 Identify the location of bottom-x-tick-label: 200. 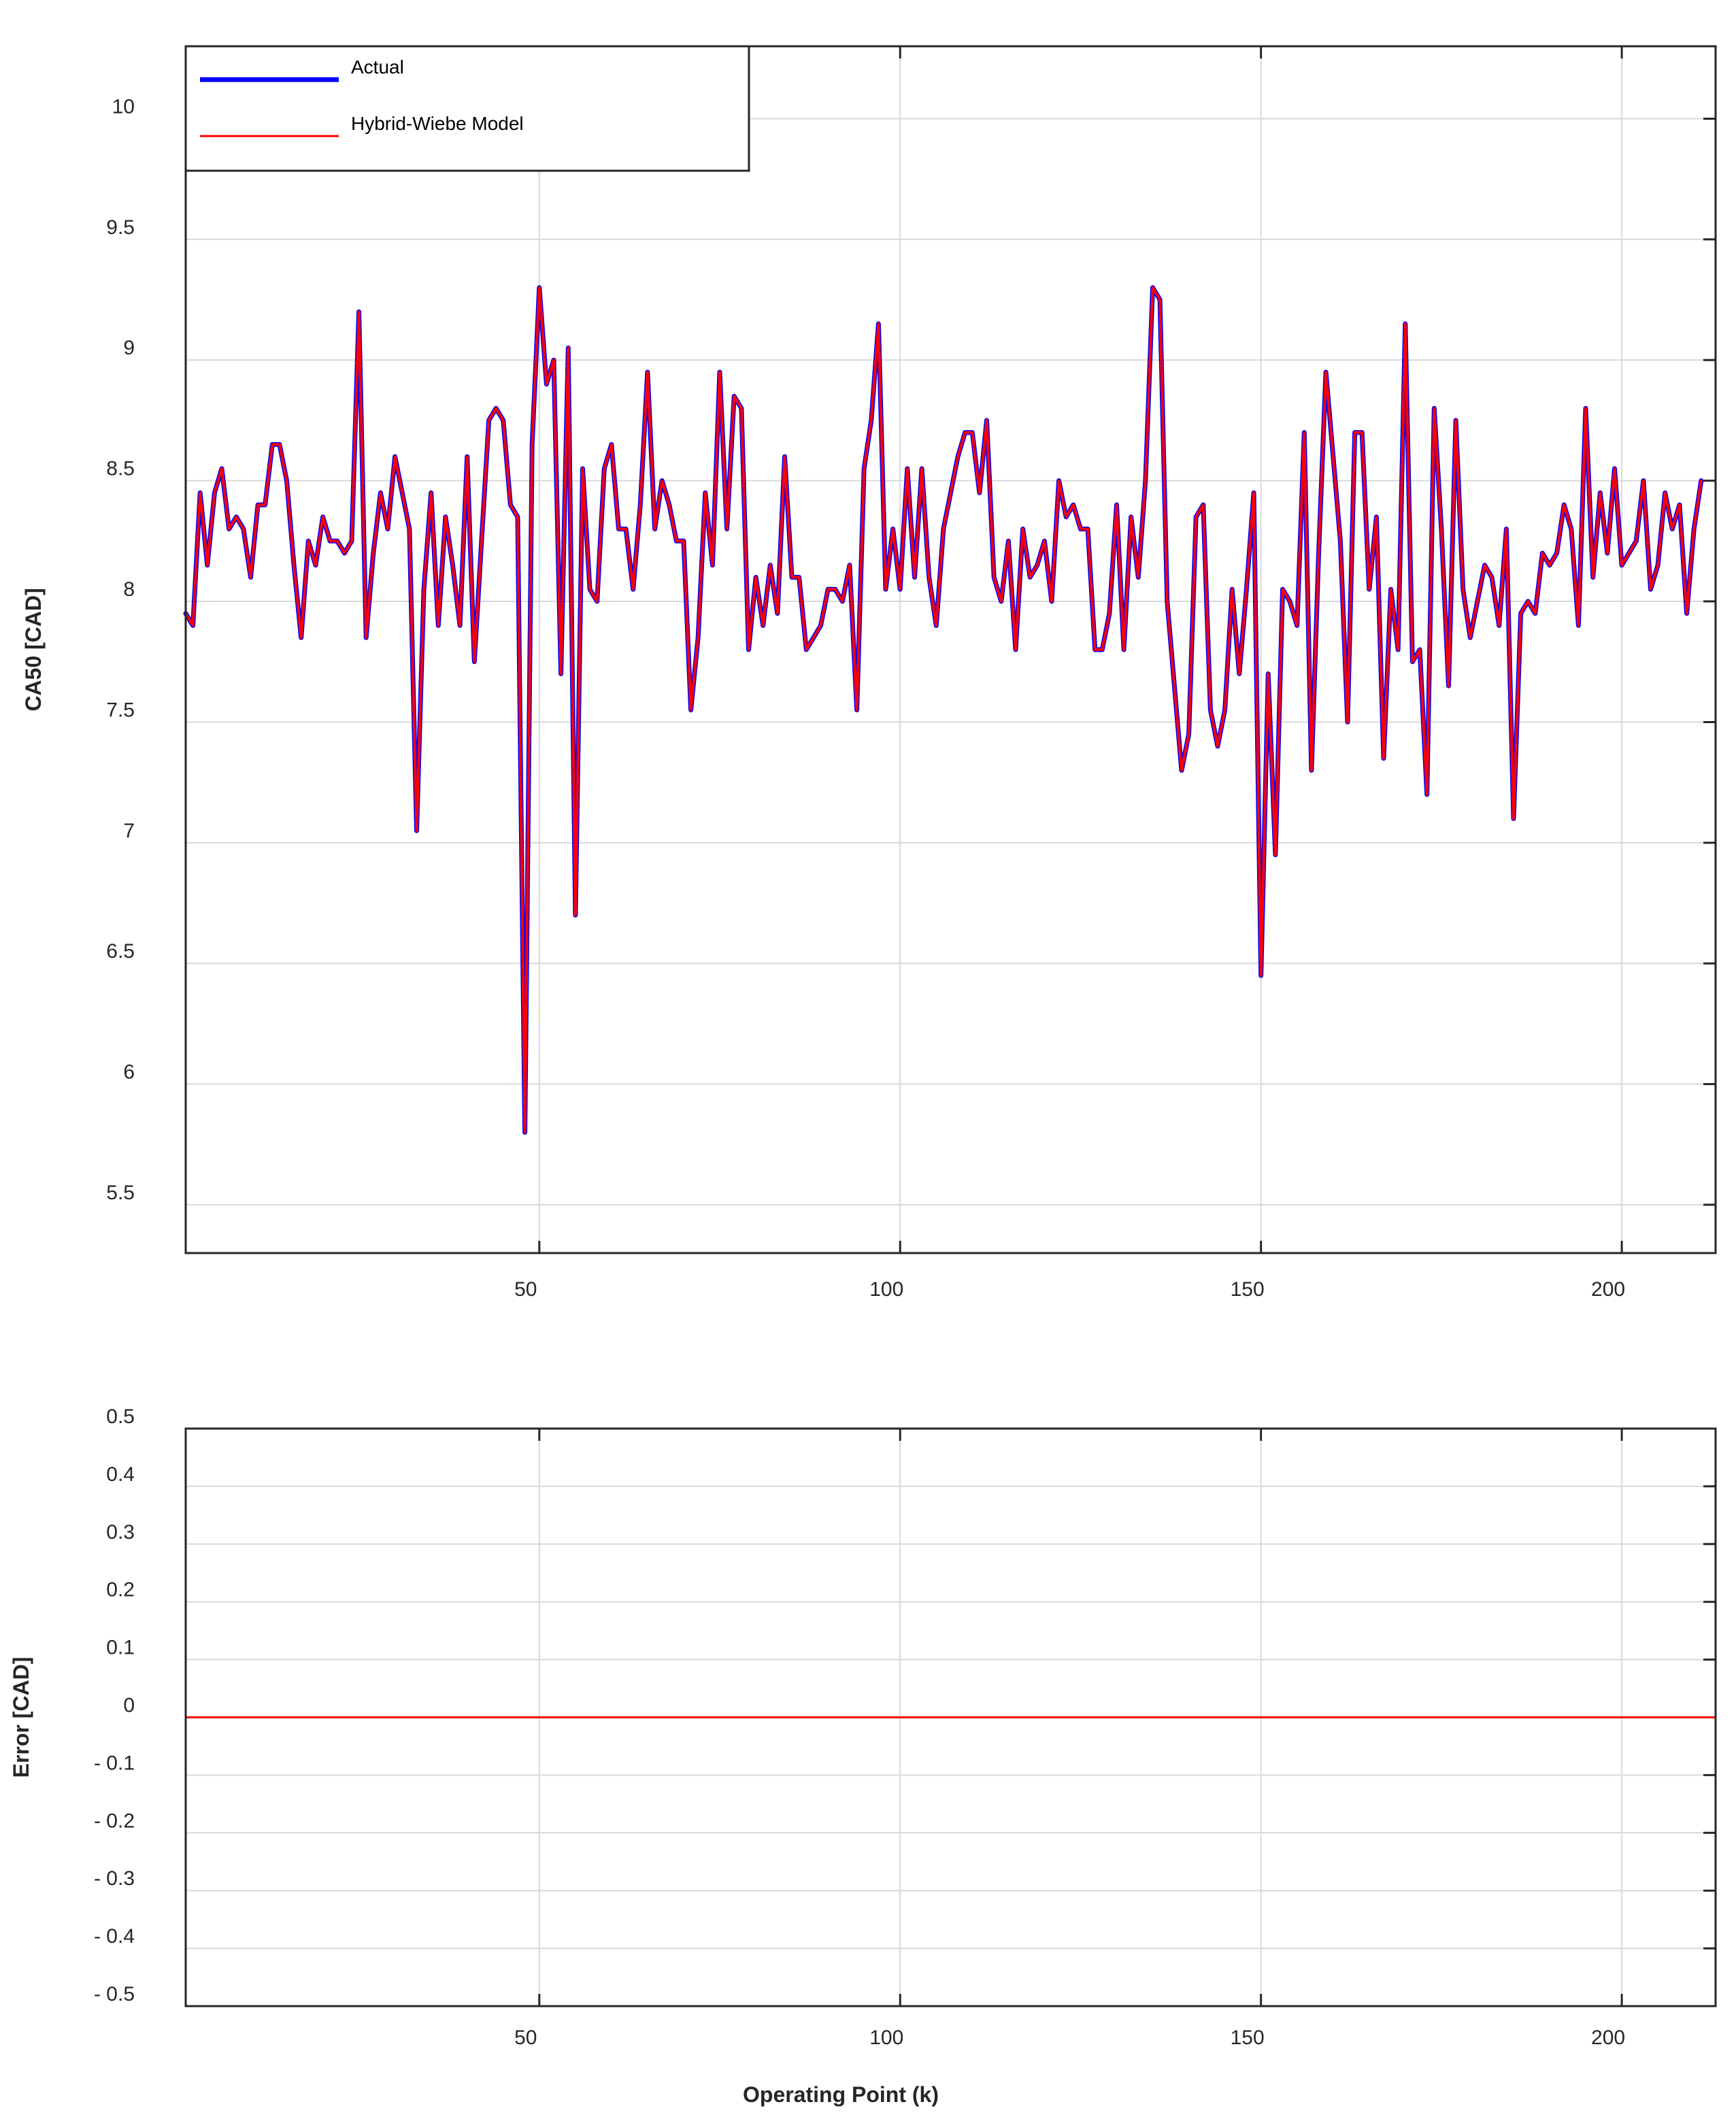
(1608, 2038).